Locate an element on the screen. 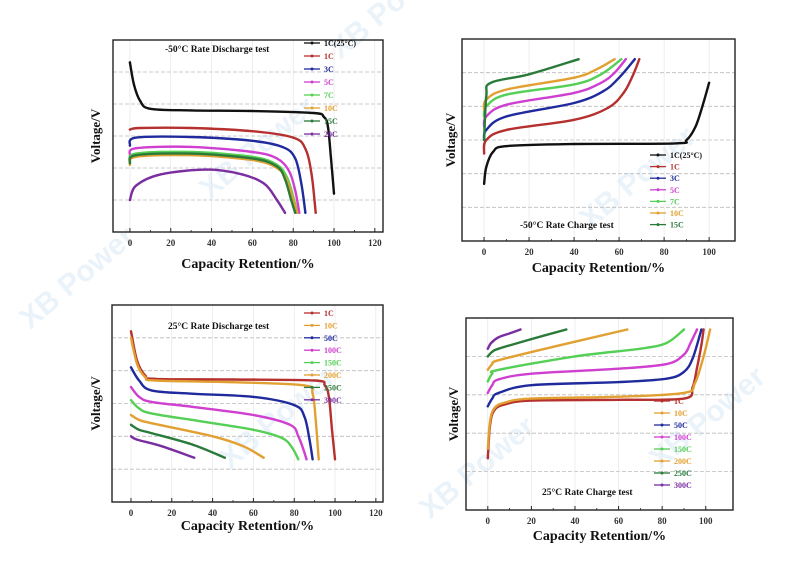  series-250C is located at coordinates (177, 441).